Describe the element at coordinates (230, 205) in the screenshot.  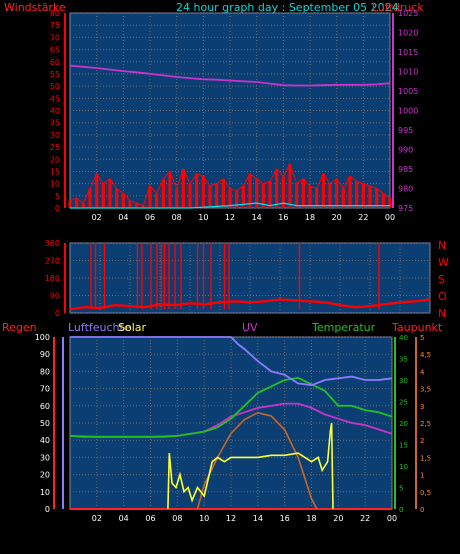
I see `gust-line` at that location.